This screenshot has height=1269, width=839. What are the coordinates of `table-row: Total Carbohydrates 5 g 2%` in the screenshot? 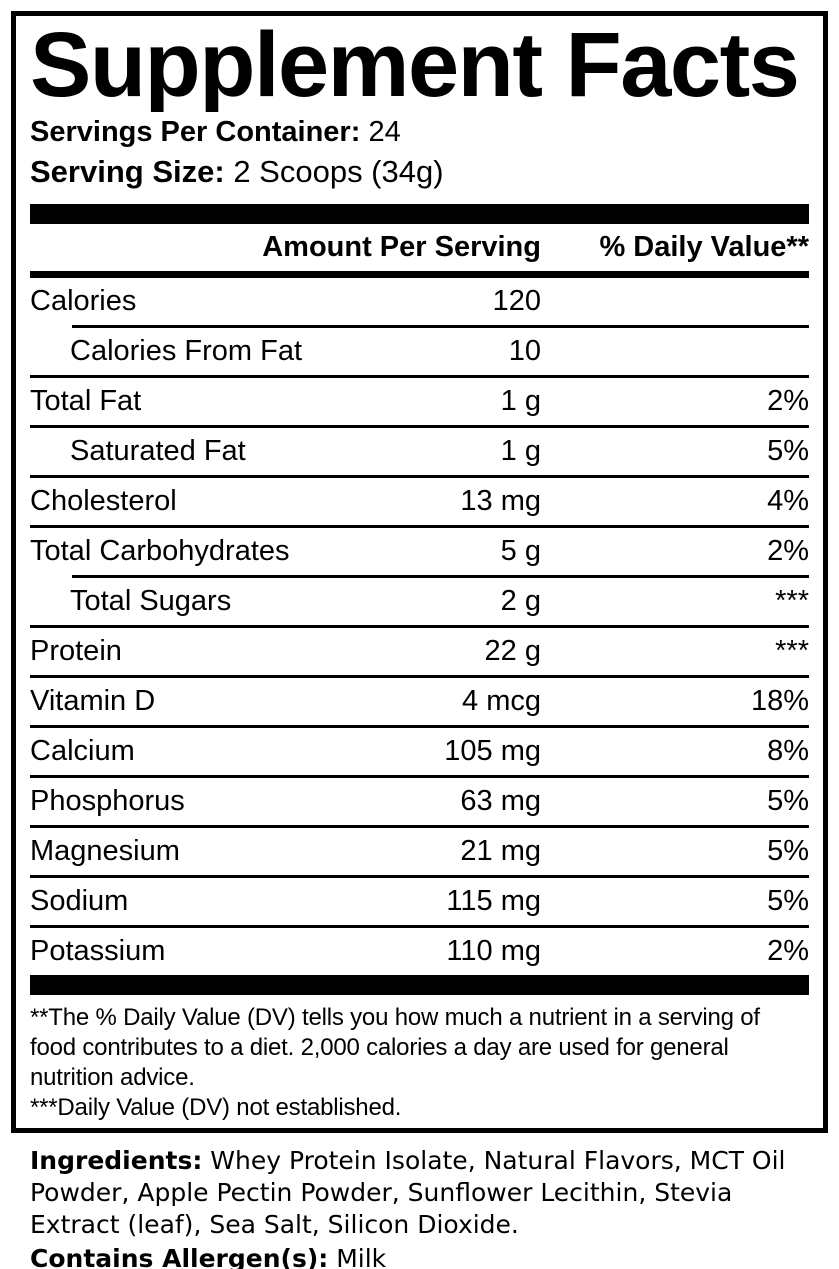 It's located at (419, 551).